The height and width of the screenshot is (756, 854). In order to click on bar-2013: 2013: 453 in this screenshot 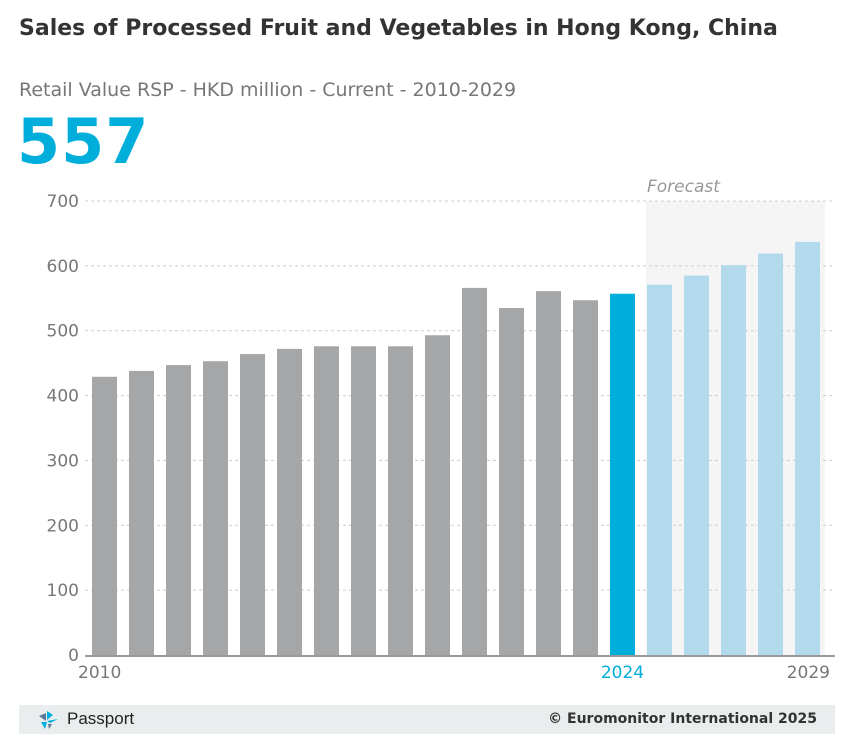, I will do `click(215, 508)`.